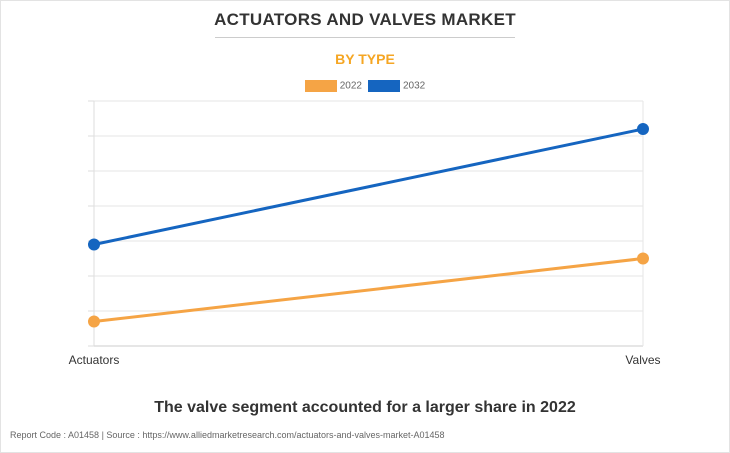 Image resolution: width=730 pixels, height=453 pixels. What do you see at coordinates (365, 19) in the screenshot?
I see `chart-title: ACTUATORS AND VALVES MARKET` at bounding box center [365, 19].